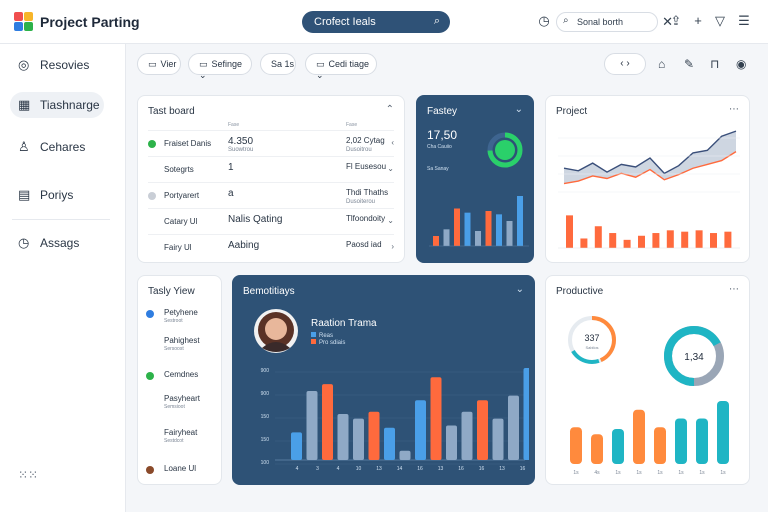 The width and height of the screenshot is (768, 512). What do you see at coordinates (63, 147) in the screenshot?
I see `sidebar-item-label: Cehares` at bounding box center [63, 147].